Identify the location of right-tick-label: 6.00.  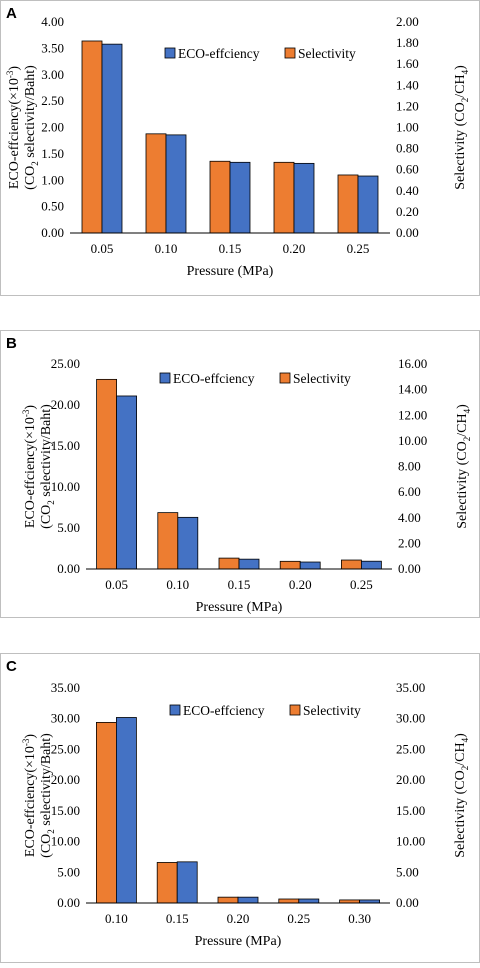
(409, 491).